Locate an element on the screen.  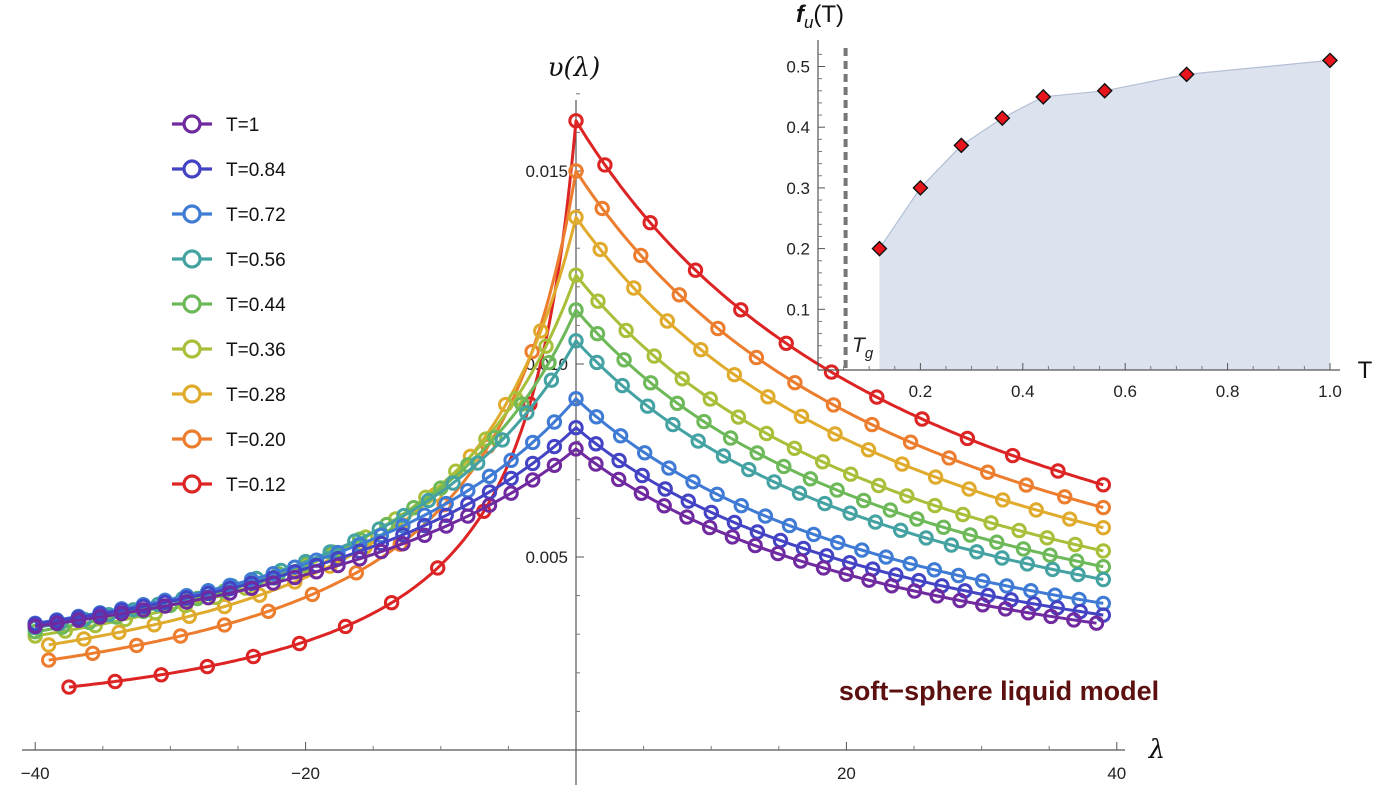
legend-label: T=0.56 is located at coordinates (256, 260).